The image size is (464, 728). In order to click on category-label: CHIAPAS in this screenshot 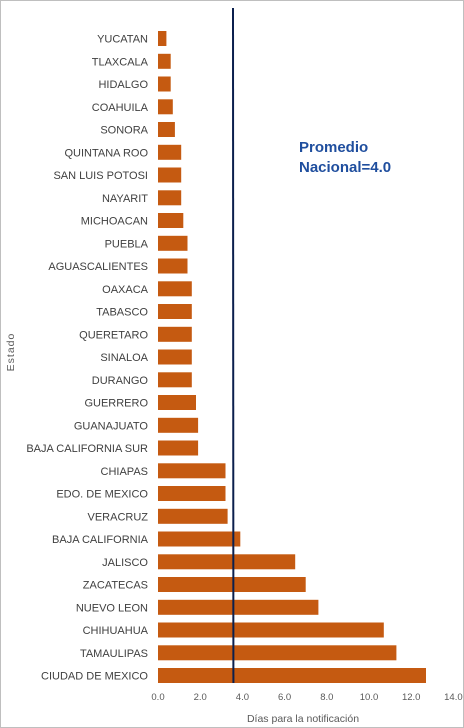, I will do `click(124, 472)`.